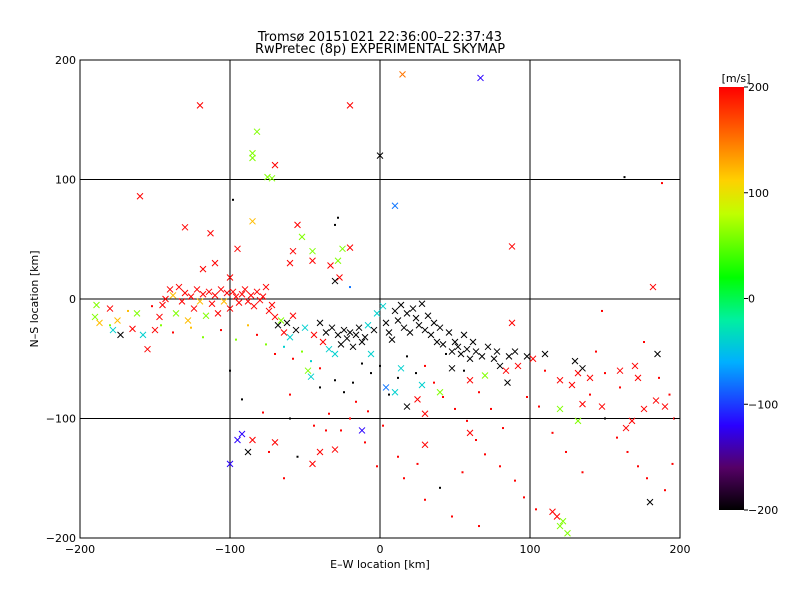 The height and width of the screenshot is (600, 800). I want to click on colorbar-tick-label: 200, so click(758, 87).